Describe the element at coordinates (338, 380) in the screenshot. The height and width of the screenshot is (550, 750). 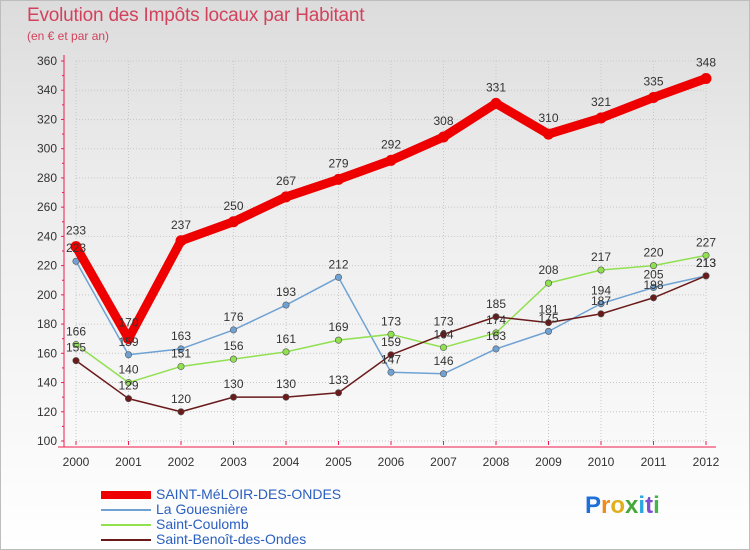
I see `data-label-saint-benoit-des-ondes: 133` at that location.